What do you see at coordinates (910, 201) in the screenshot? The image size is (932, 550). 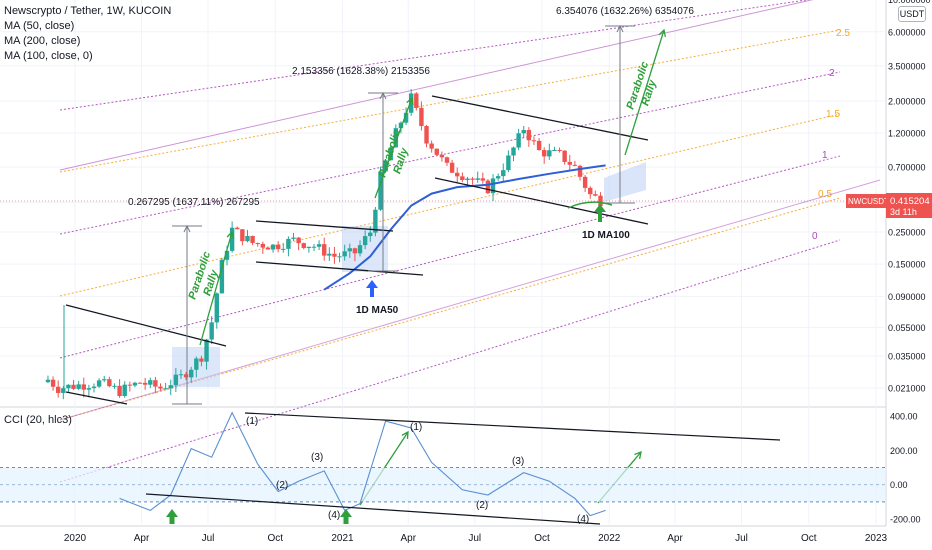 I see `price-badge-value: 0.415204` at bounding box center [910, 201].